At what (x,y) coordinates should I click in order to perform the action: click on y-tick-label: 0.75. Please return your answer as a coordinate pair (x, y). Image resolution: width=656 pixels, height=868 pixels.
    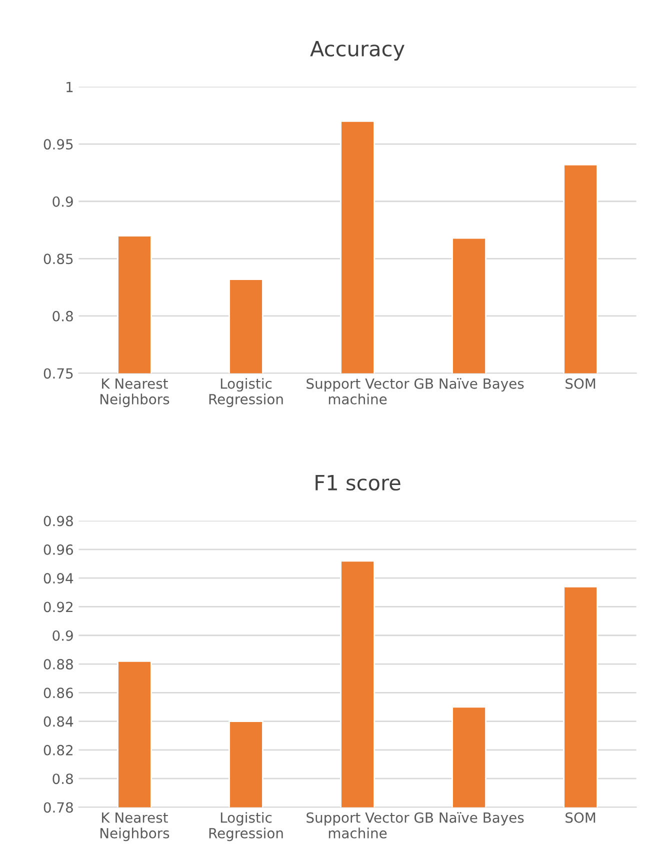
    Looking at the image, I should click on (58, 373).